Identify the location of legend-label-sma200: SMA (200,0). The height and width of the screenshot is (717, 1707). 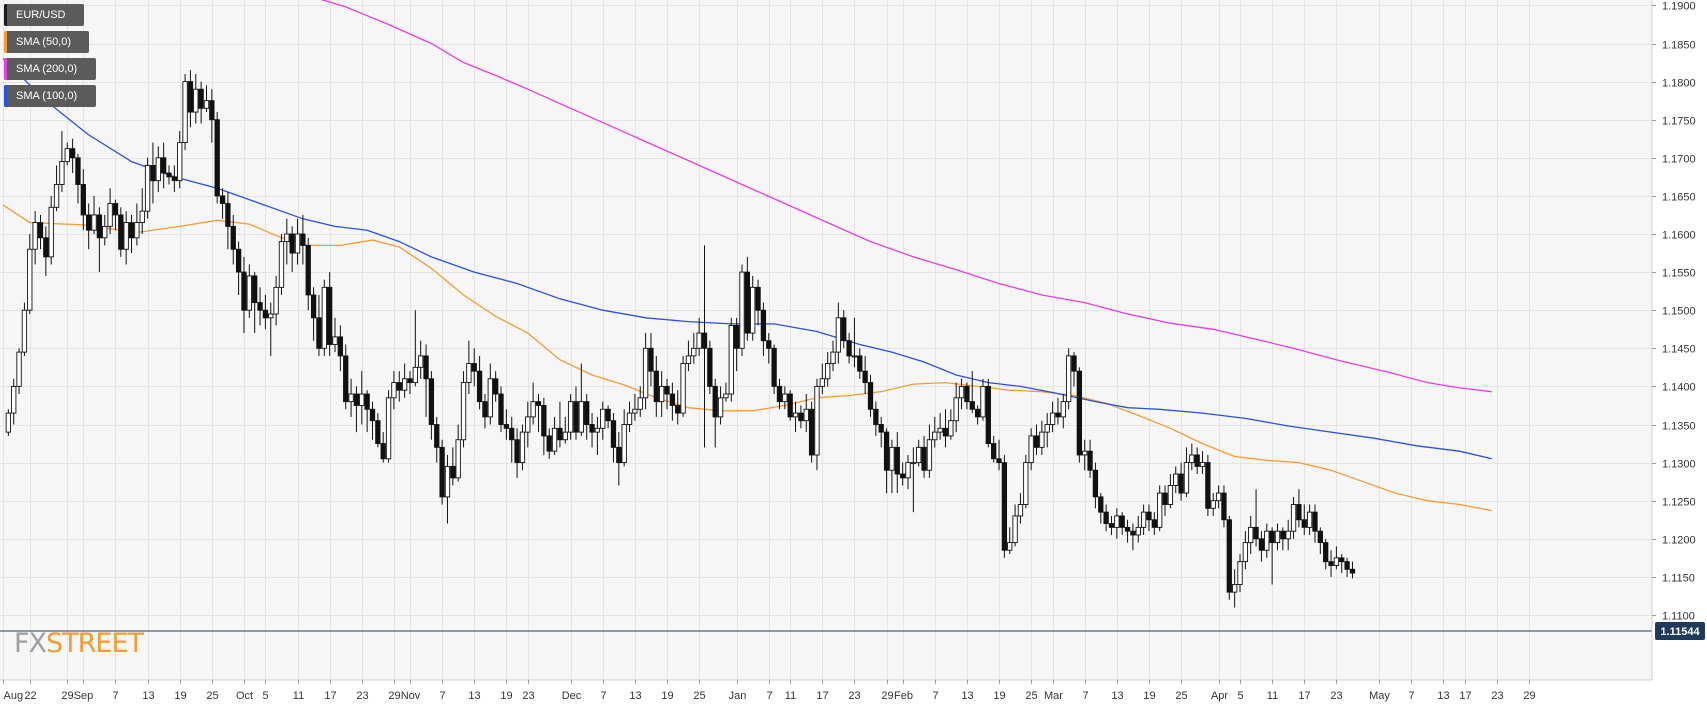
(47, 69).